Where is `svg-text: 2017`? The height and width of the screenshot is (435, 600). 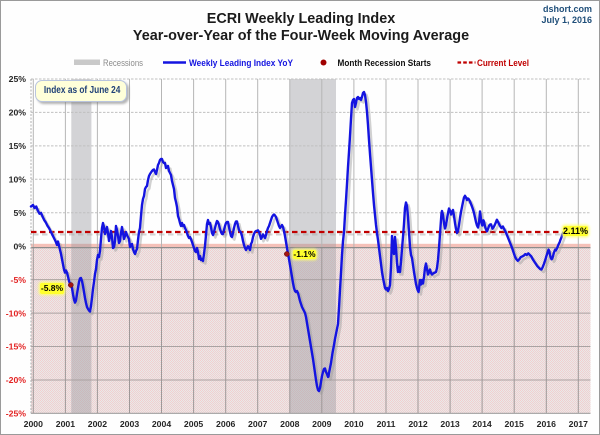 svg-text: 2017 is located at coordinates (578, 424).